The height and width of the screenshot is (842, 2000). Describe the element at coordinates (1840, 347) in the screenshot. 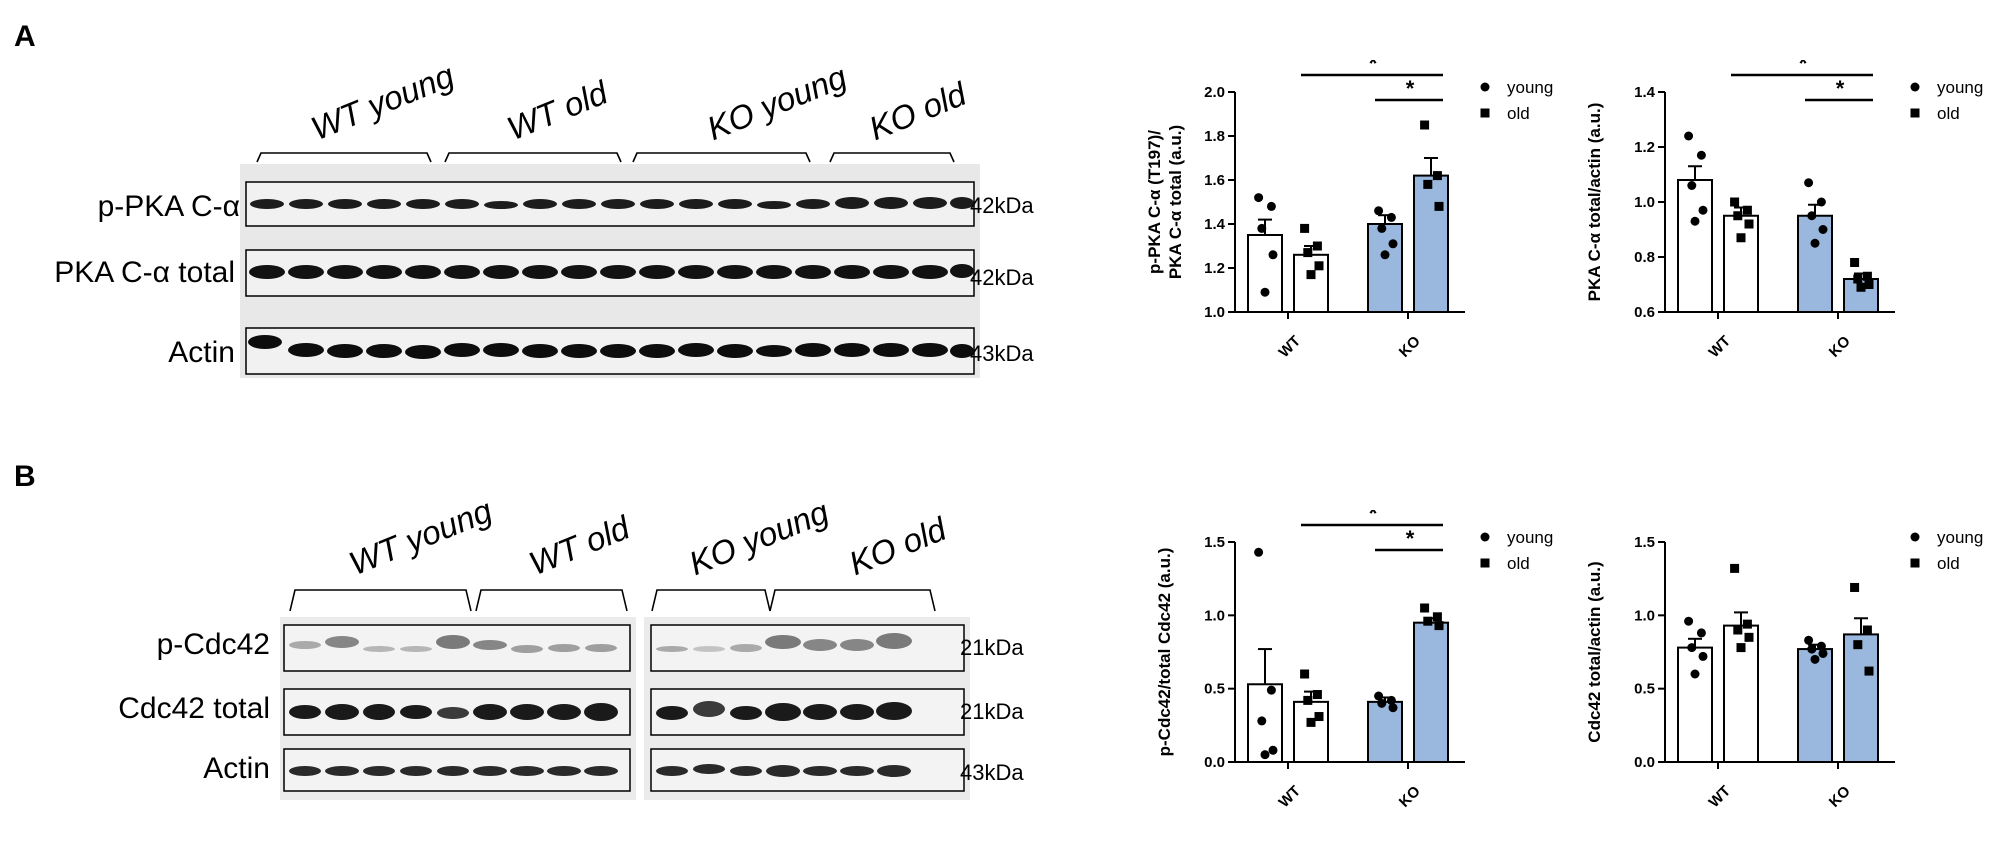

I see `x-tick-label: KO` at that location.